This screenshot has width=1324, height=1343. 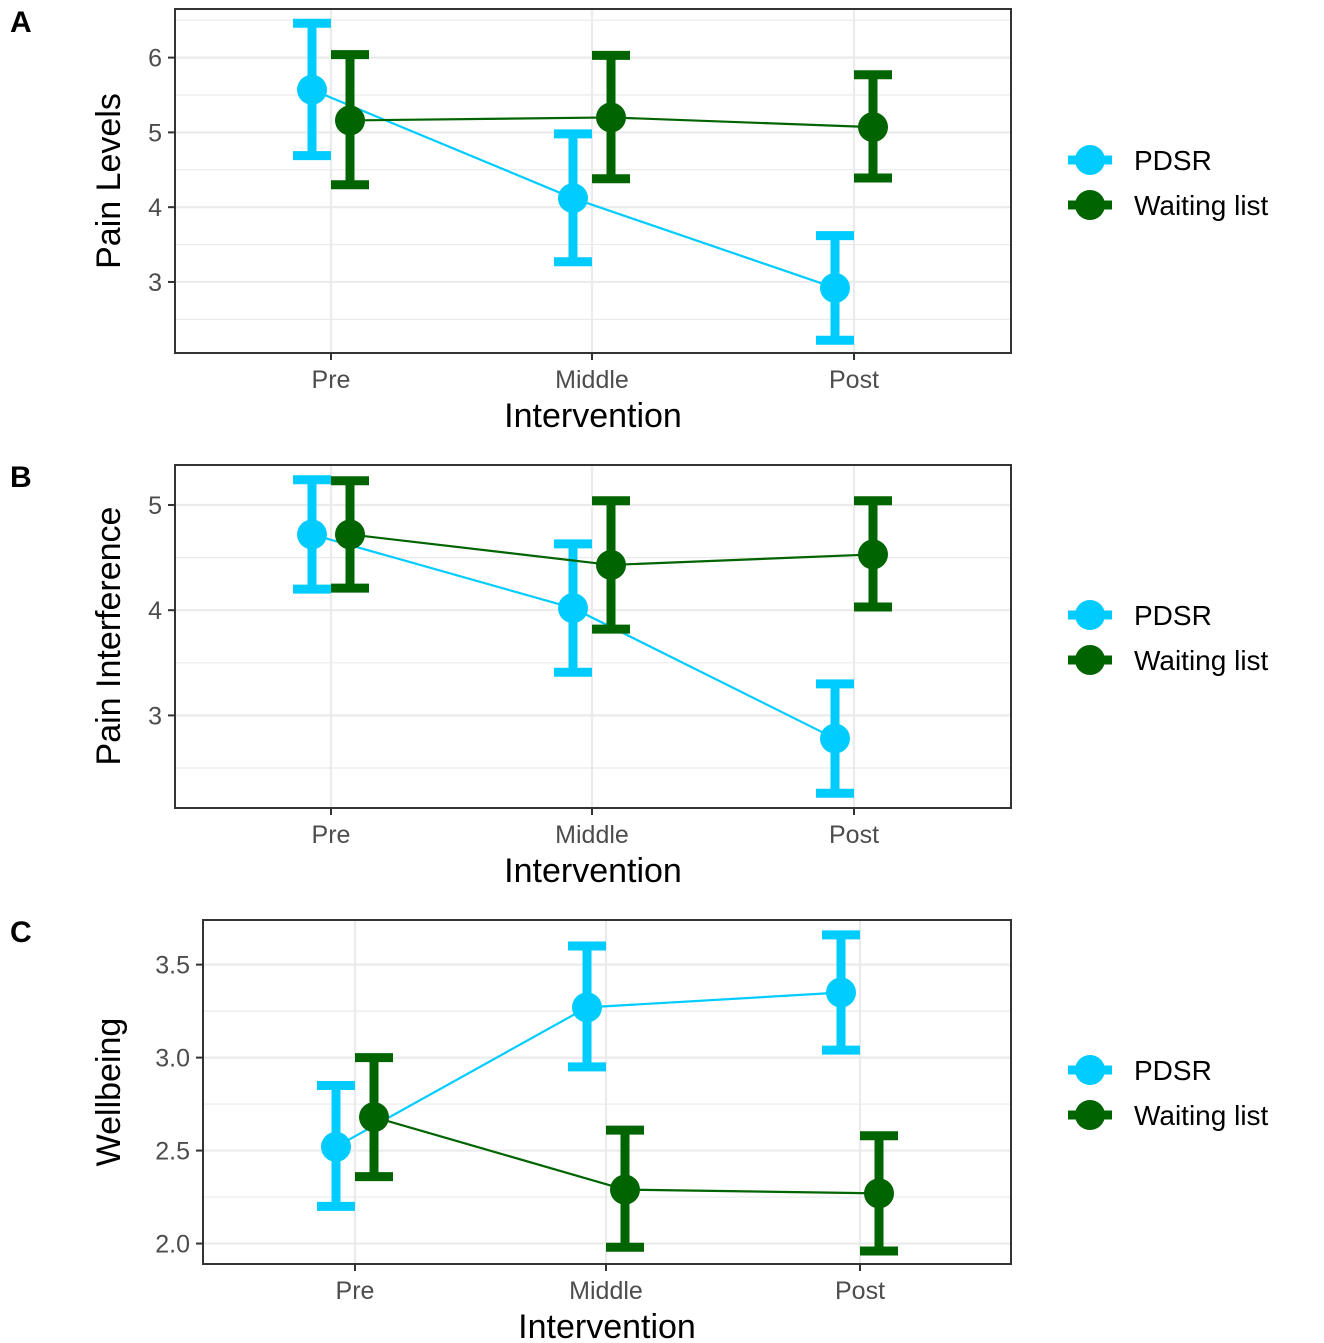 I want to click on y-tick-label: 3.0, so click(x=172, y=1059).